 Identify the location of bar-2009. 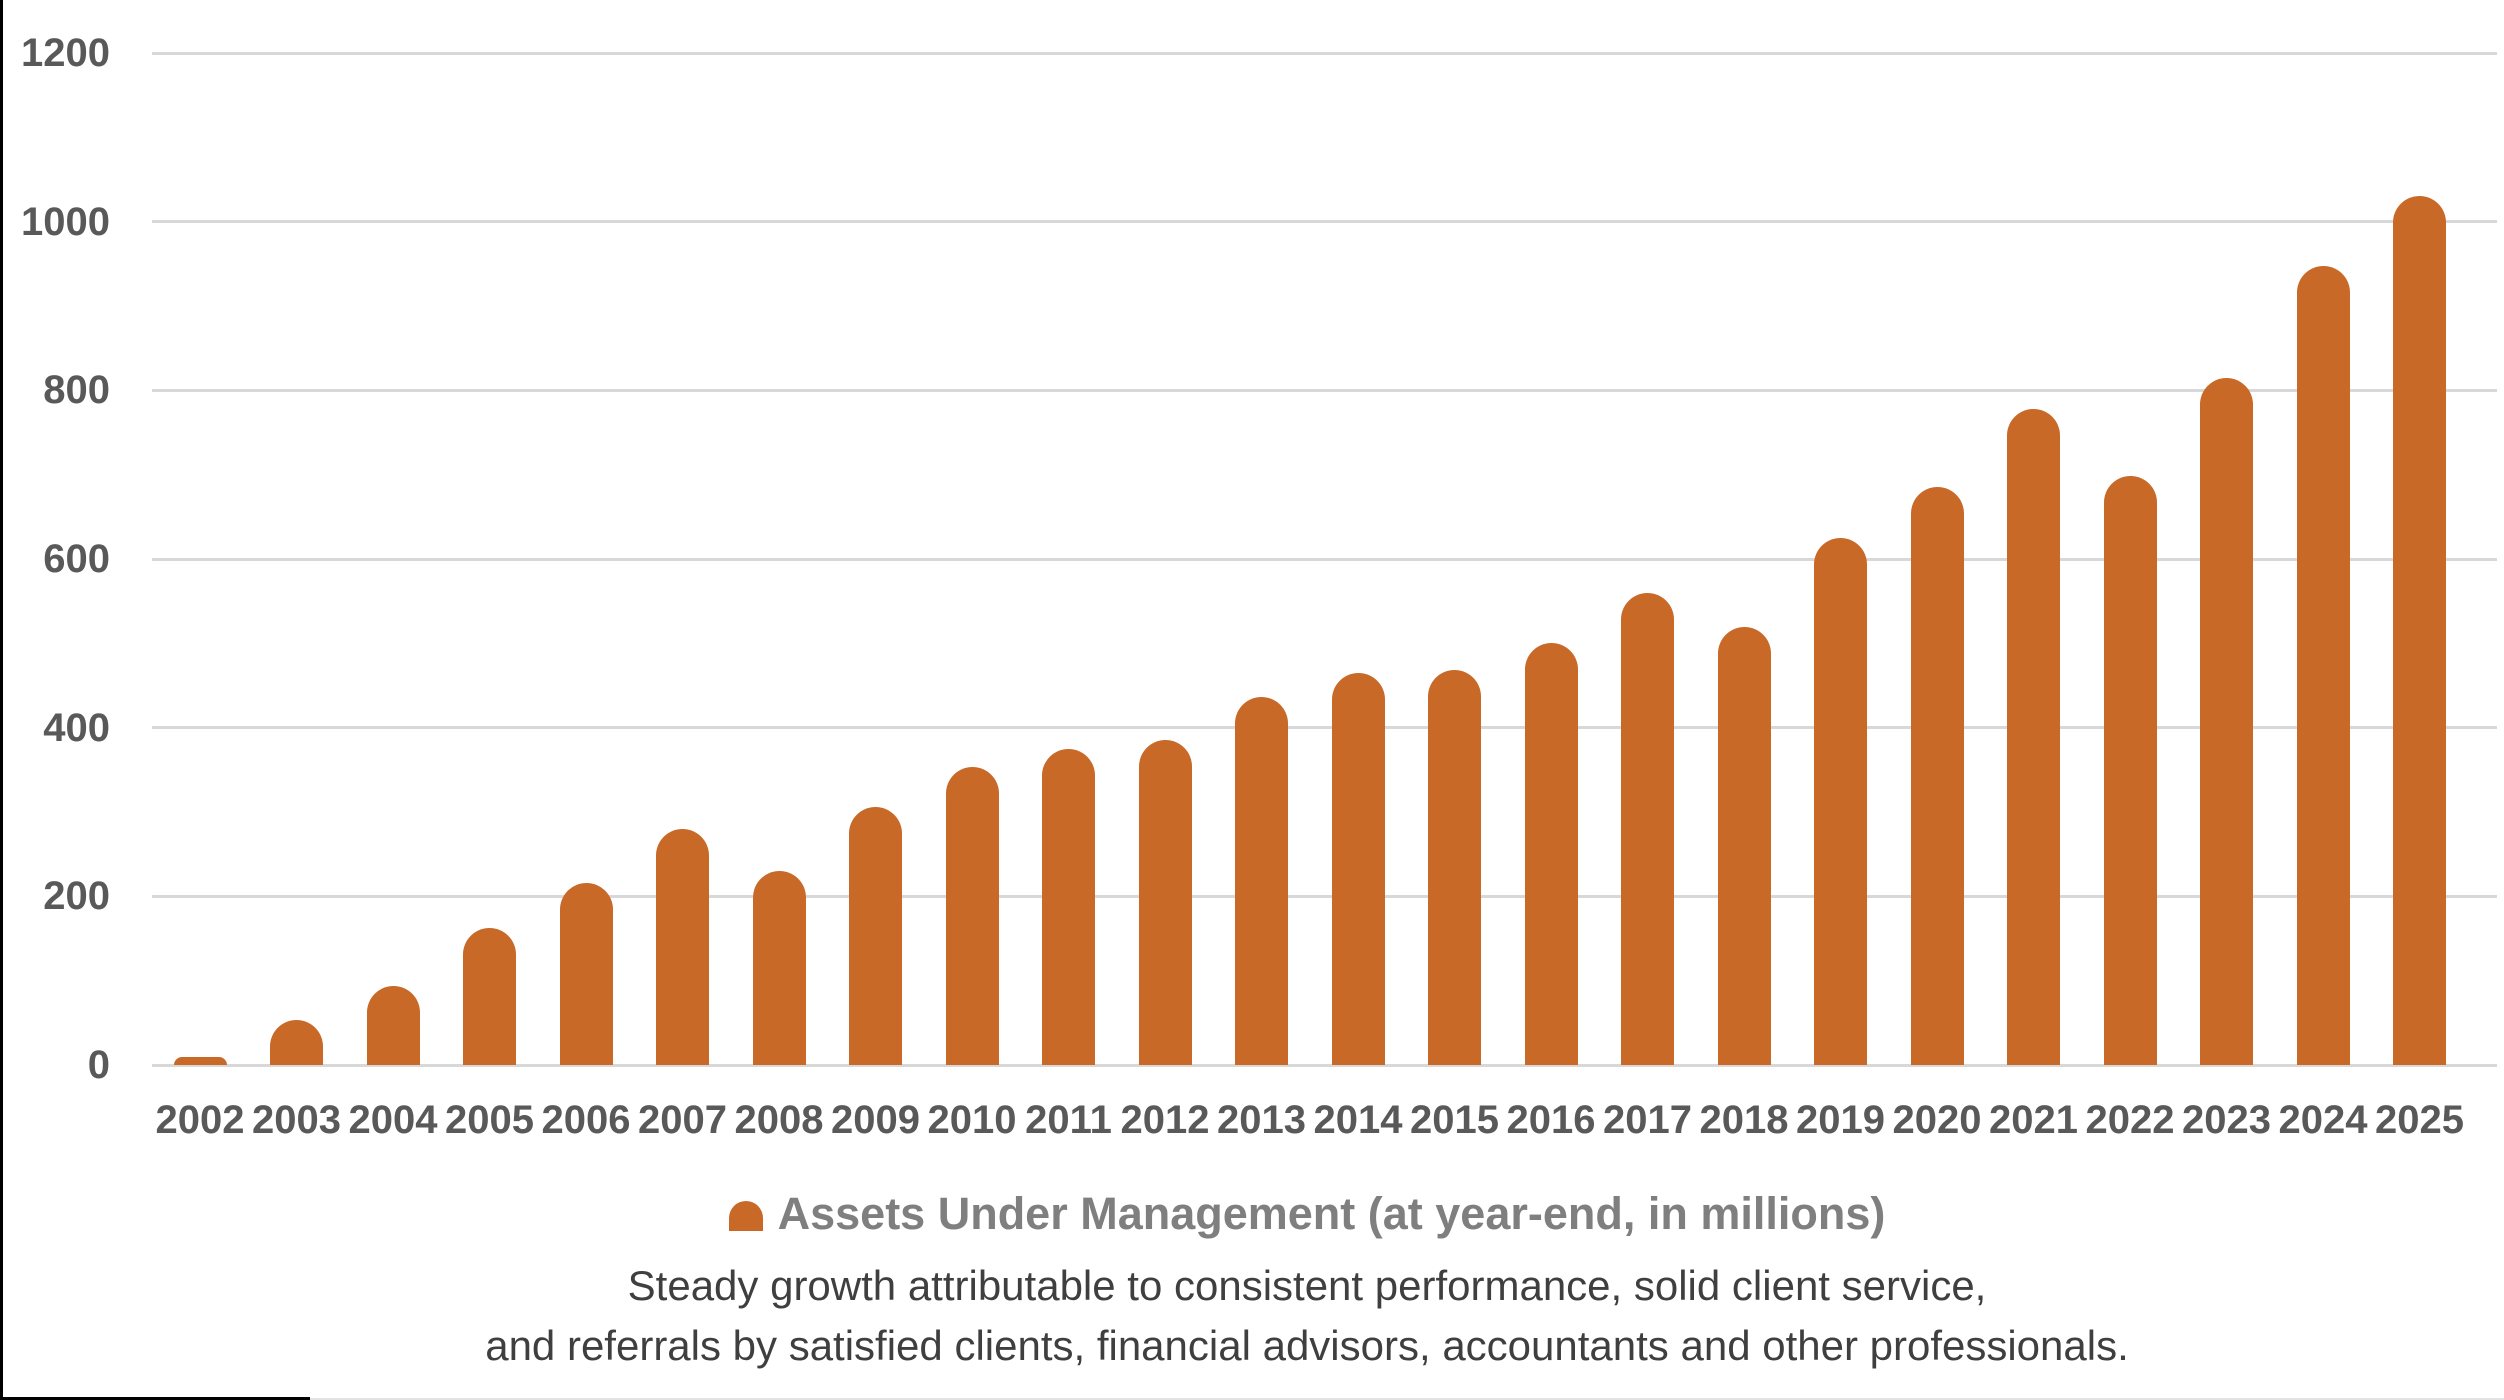
(875, 935).